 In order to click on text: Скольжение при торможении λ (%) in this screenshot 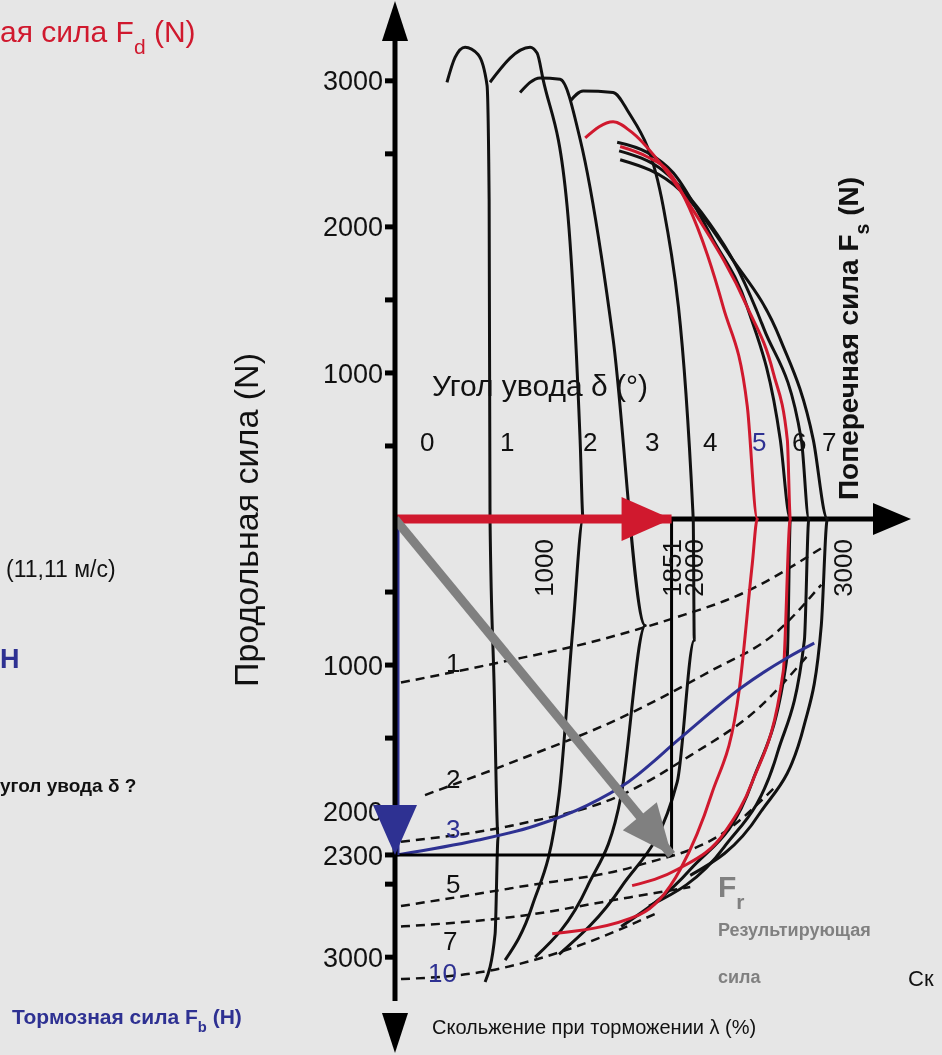, I will do `click(594, 1027)`.